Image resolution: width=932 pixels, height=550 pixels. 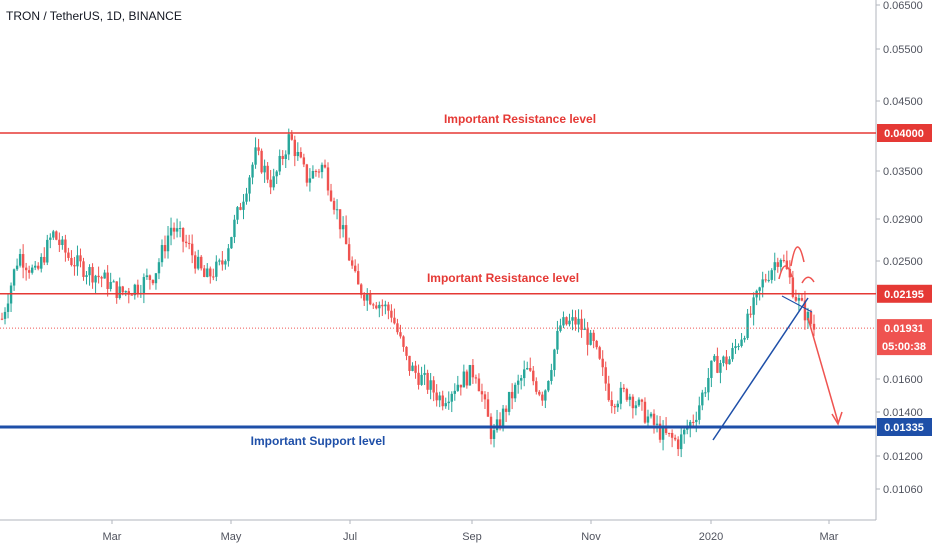 I want to click on price-tick-label: 0.01200, so click(x=903, y=457).